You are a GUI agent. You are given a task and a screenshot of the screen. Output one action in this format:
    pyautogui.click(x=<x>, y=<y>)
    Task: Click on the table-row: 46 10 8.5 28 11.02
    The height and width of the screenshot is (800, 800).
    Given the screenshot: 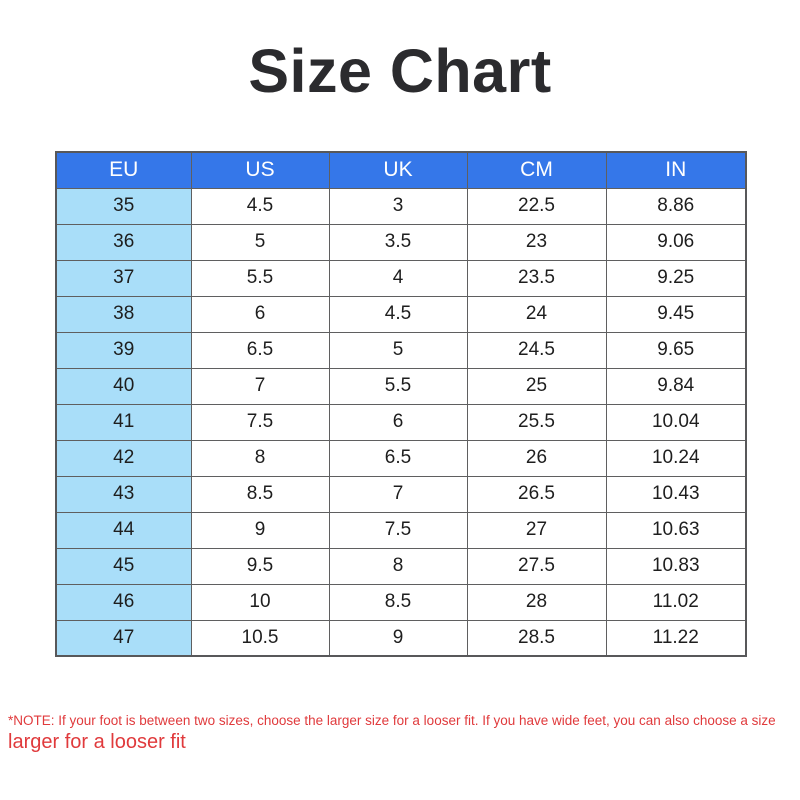 What is the action you would take?
    pyautogui.click(x=401, y=602)
    